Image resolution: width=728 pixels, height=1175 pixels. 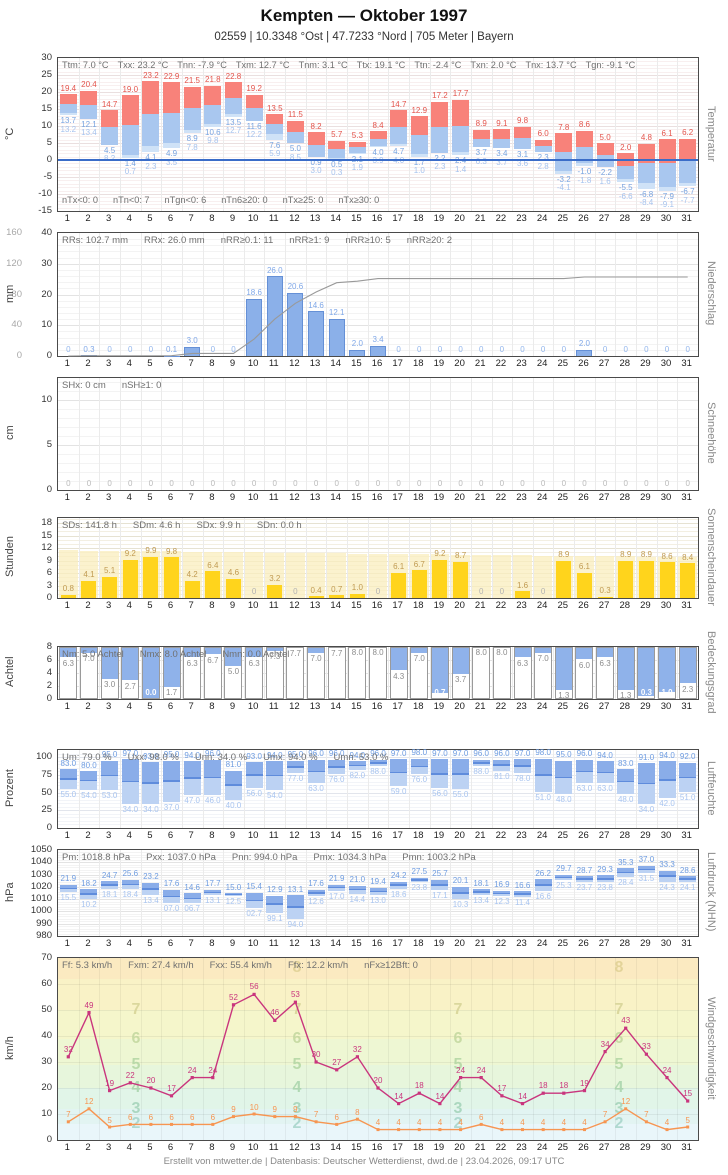 What do you see at coordinates (213, 80) in the screenshot?
I see `temp-label-max: 21.8` at bounding box center [213, 80].